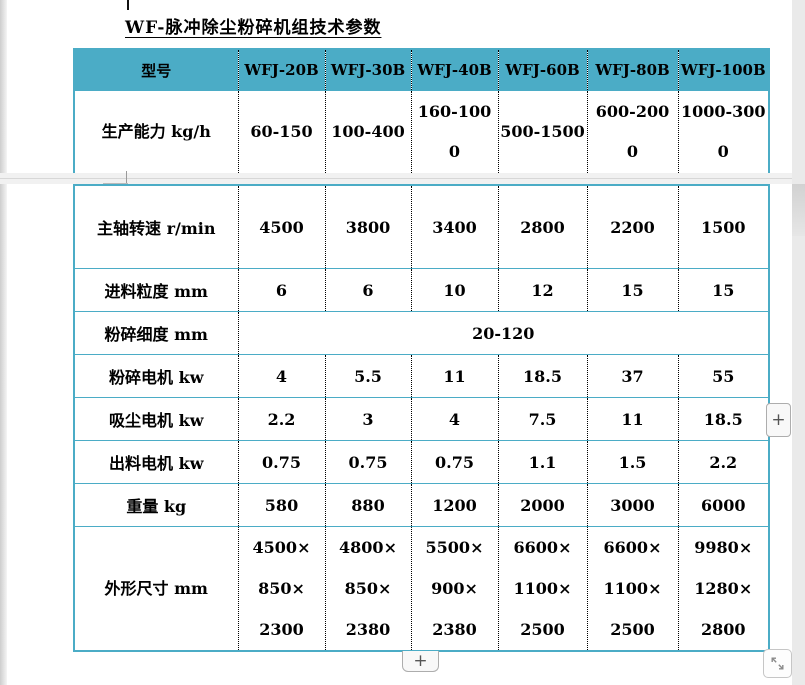 The image size is (805, 685). What do you see at coordinates (281, 505) in the screenshot?
I see `table-cell: 580` at bounding box center [281, 505].